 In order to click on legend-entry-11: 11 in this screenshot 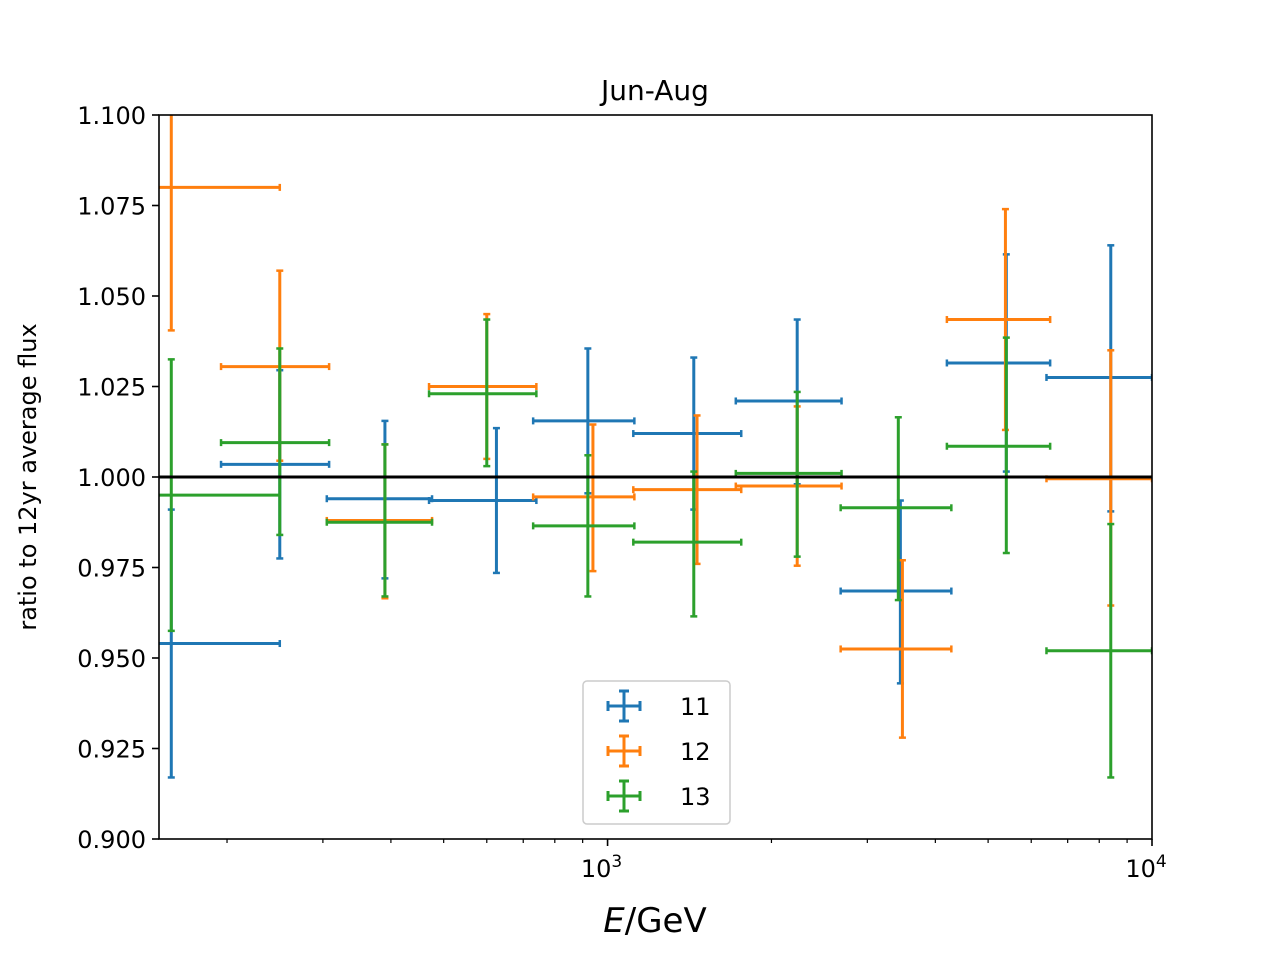, I will do `click(658, 706)`.